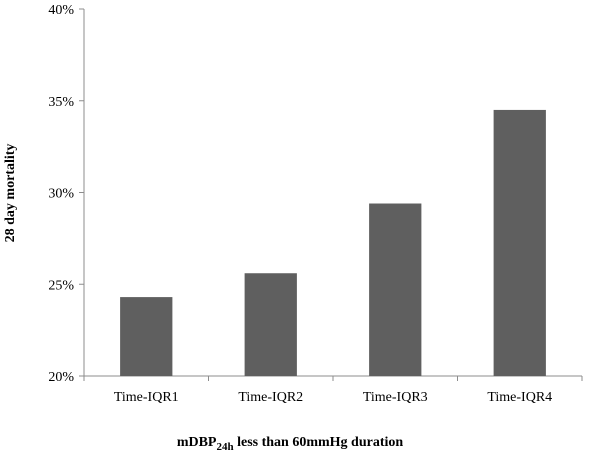 The height and width of the screenshot is (453, 590). I want to click on y-tick-label: 40%, so click(61, 10).